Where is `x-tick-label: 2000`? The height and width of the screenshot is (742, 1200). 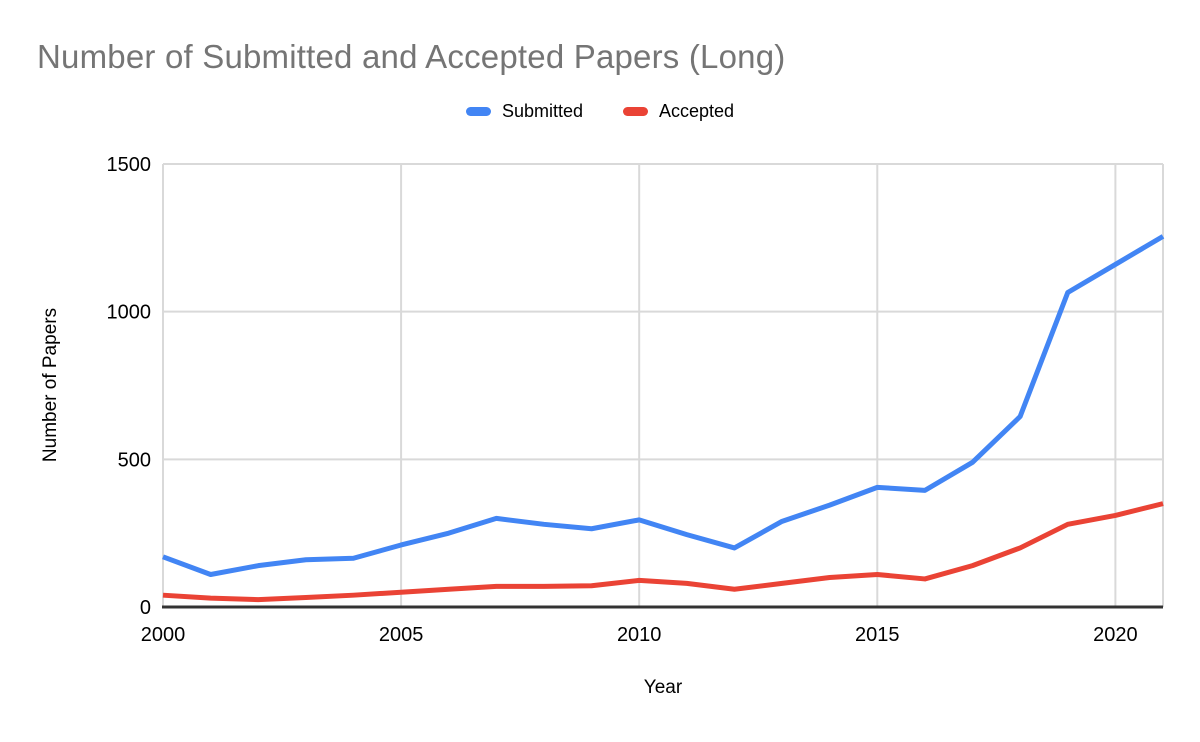
x-tick-label: 2000 is located at coordinates (163, 635).